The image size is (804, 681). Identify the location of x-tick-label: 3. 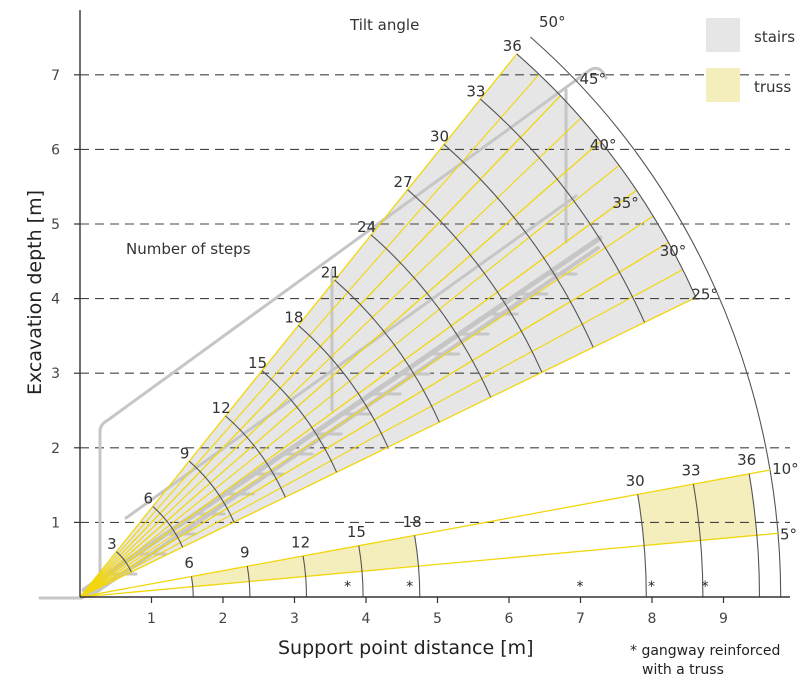
(294, 619).